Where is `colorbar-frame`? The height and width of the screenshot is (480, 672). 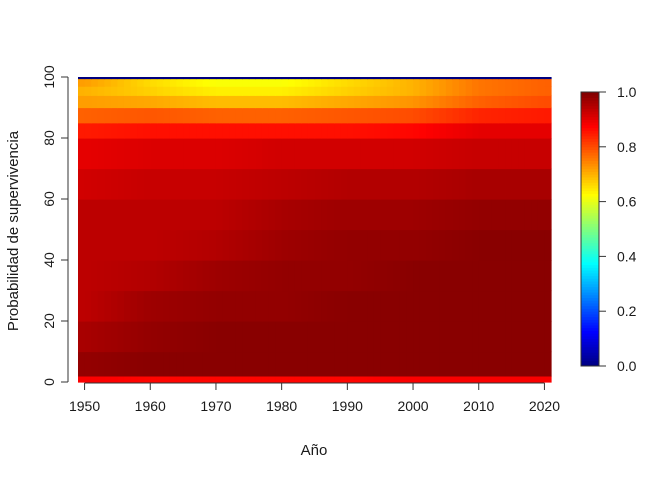 colorbar-frame is located at coordinates (590, 229).